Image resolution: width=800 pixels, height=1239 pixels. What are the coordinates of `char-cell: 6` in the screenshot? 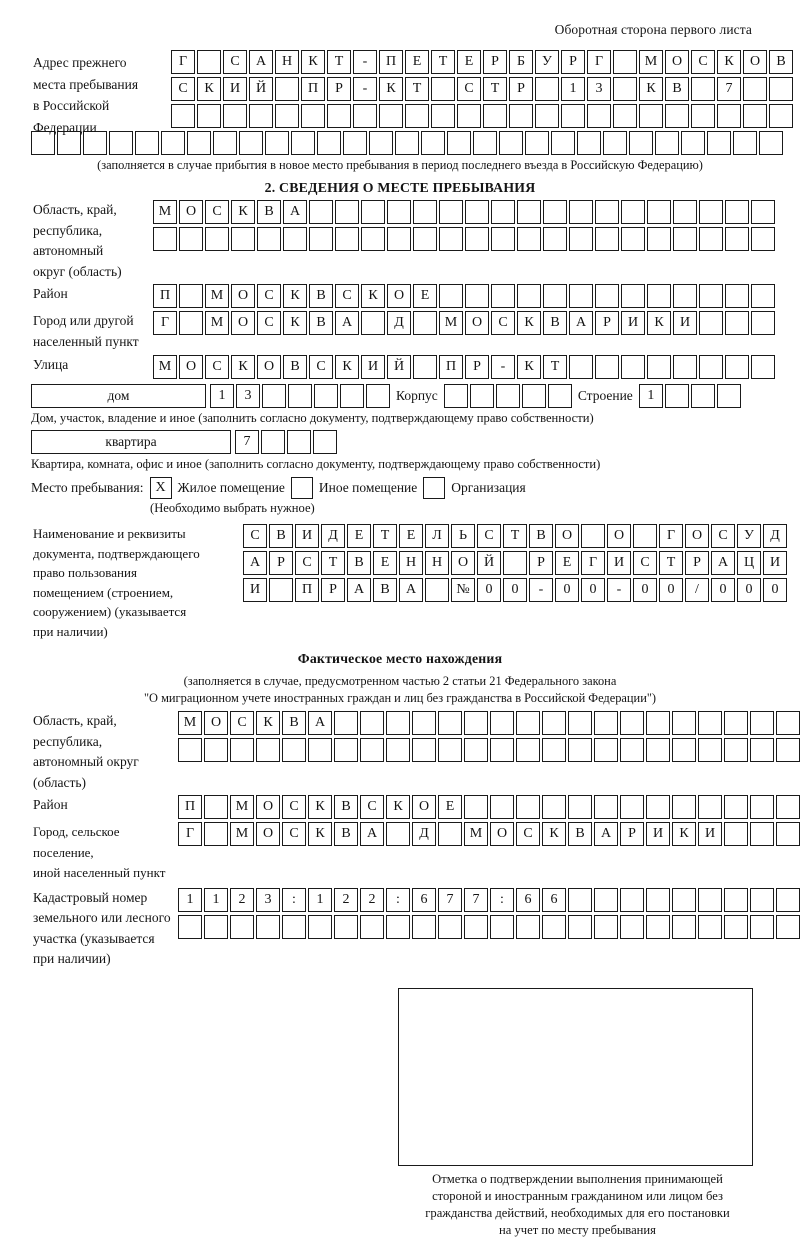 It's located at (424, 899).